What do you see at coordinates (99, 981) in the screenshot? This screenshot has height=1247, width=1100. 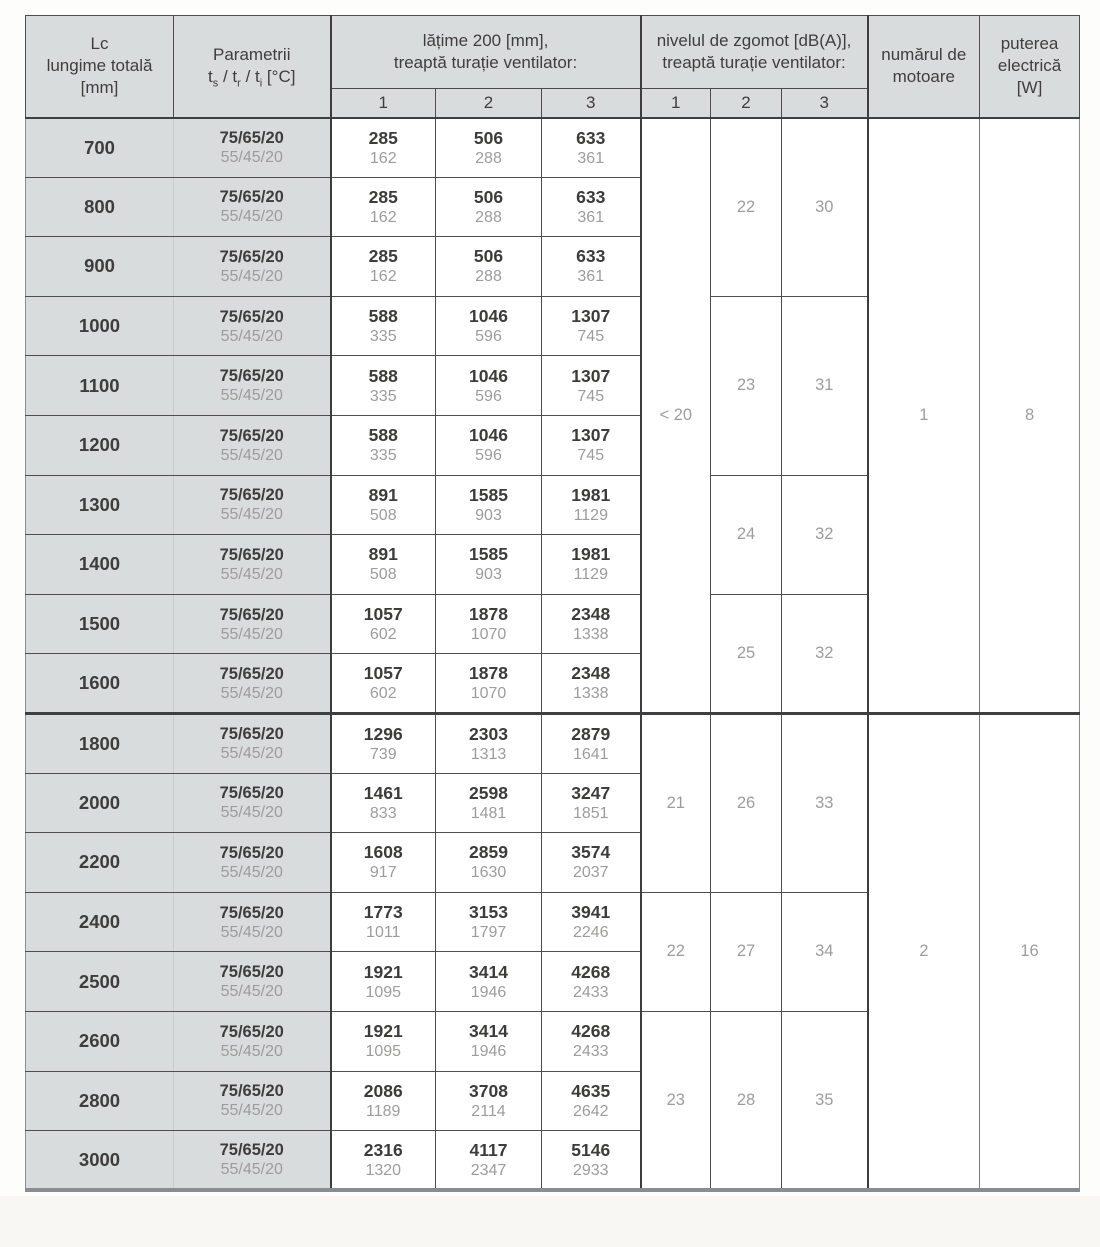 I see `length-cell: 2500` at bounding box center [99, 981].